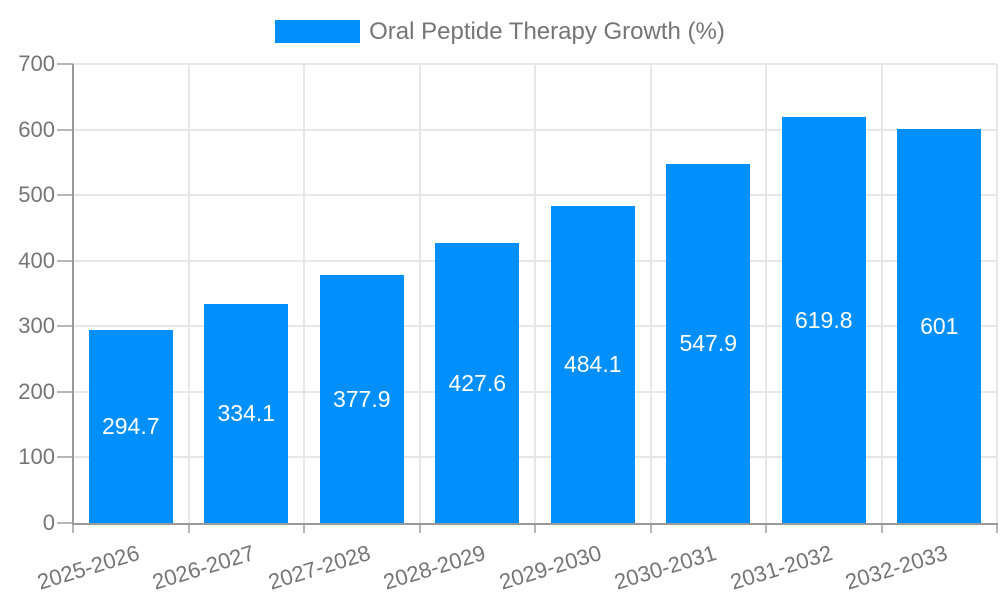 The height and width of the screenshot is (600, 1000). I want to click on bar-value-label: 484.1, so click(592, 364).